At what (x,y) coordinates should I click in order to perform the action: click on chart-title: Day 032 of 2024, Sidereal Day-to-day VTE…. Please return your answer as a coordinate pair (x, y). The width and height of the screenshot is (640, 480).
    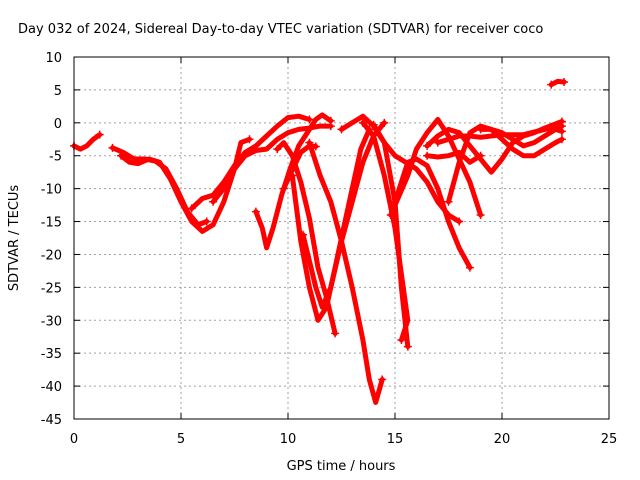
    Looking at the image, I should click on (280, 29).